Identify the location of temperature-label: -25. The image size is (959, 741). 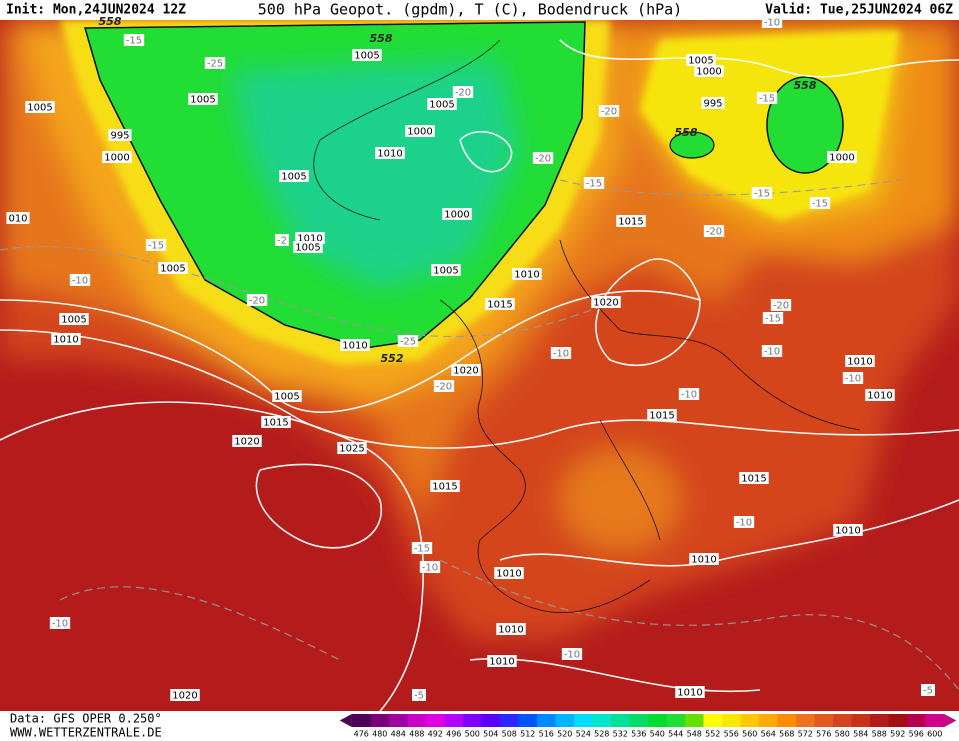
(408, 342).